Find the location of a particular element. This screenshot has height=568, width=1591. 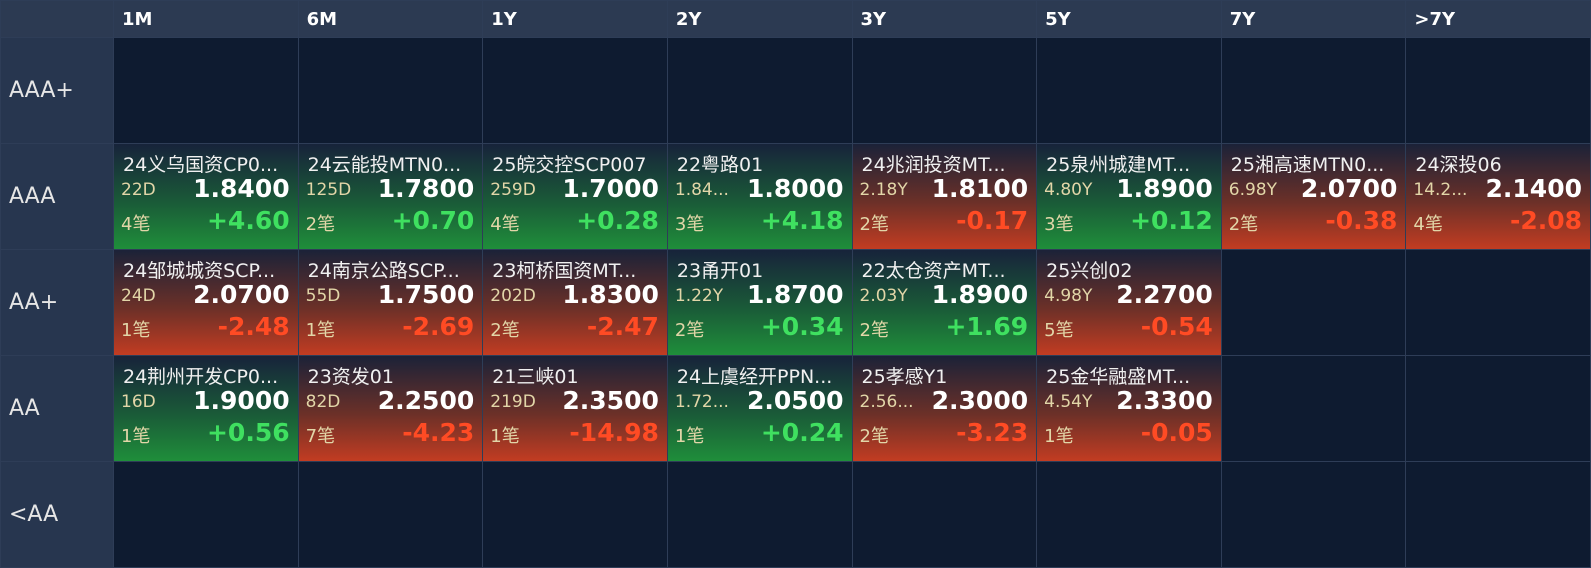

bond-cell: 23甬开01 1.22Y 1.8700 2笔 +0.34 is located at coordinates (759, 302).